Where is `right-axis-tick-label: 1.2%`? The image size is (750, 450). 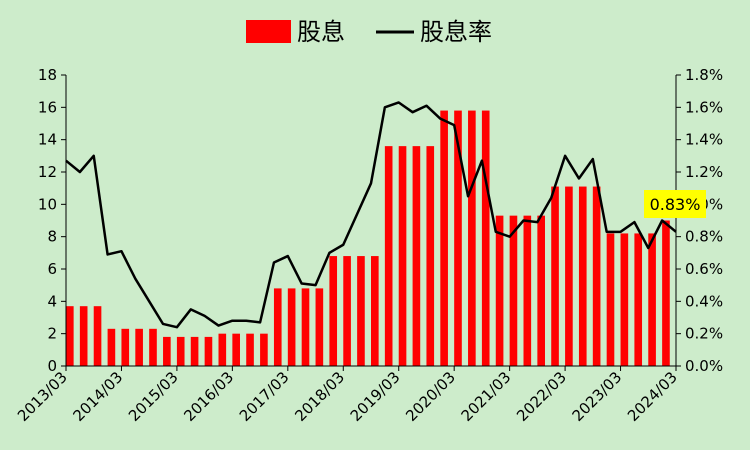
right-axis-tick-label: 1.2% is located at coordinates (704, 172).